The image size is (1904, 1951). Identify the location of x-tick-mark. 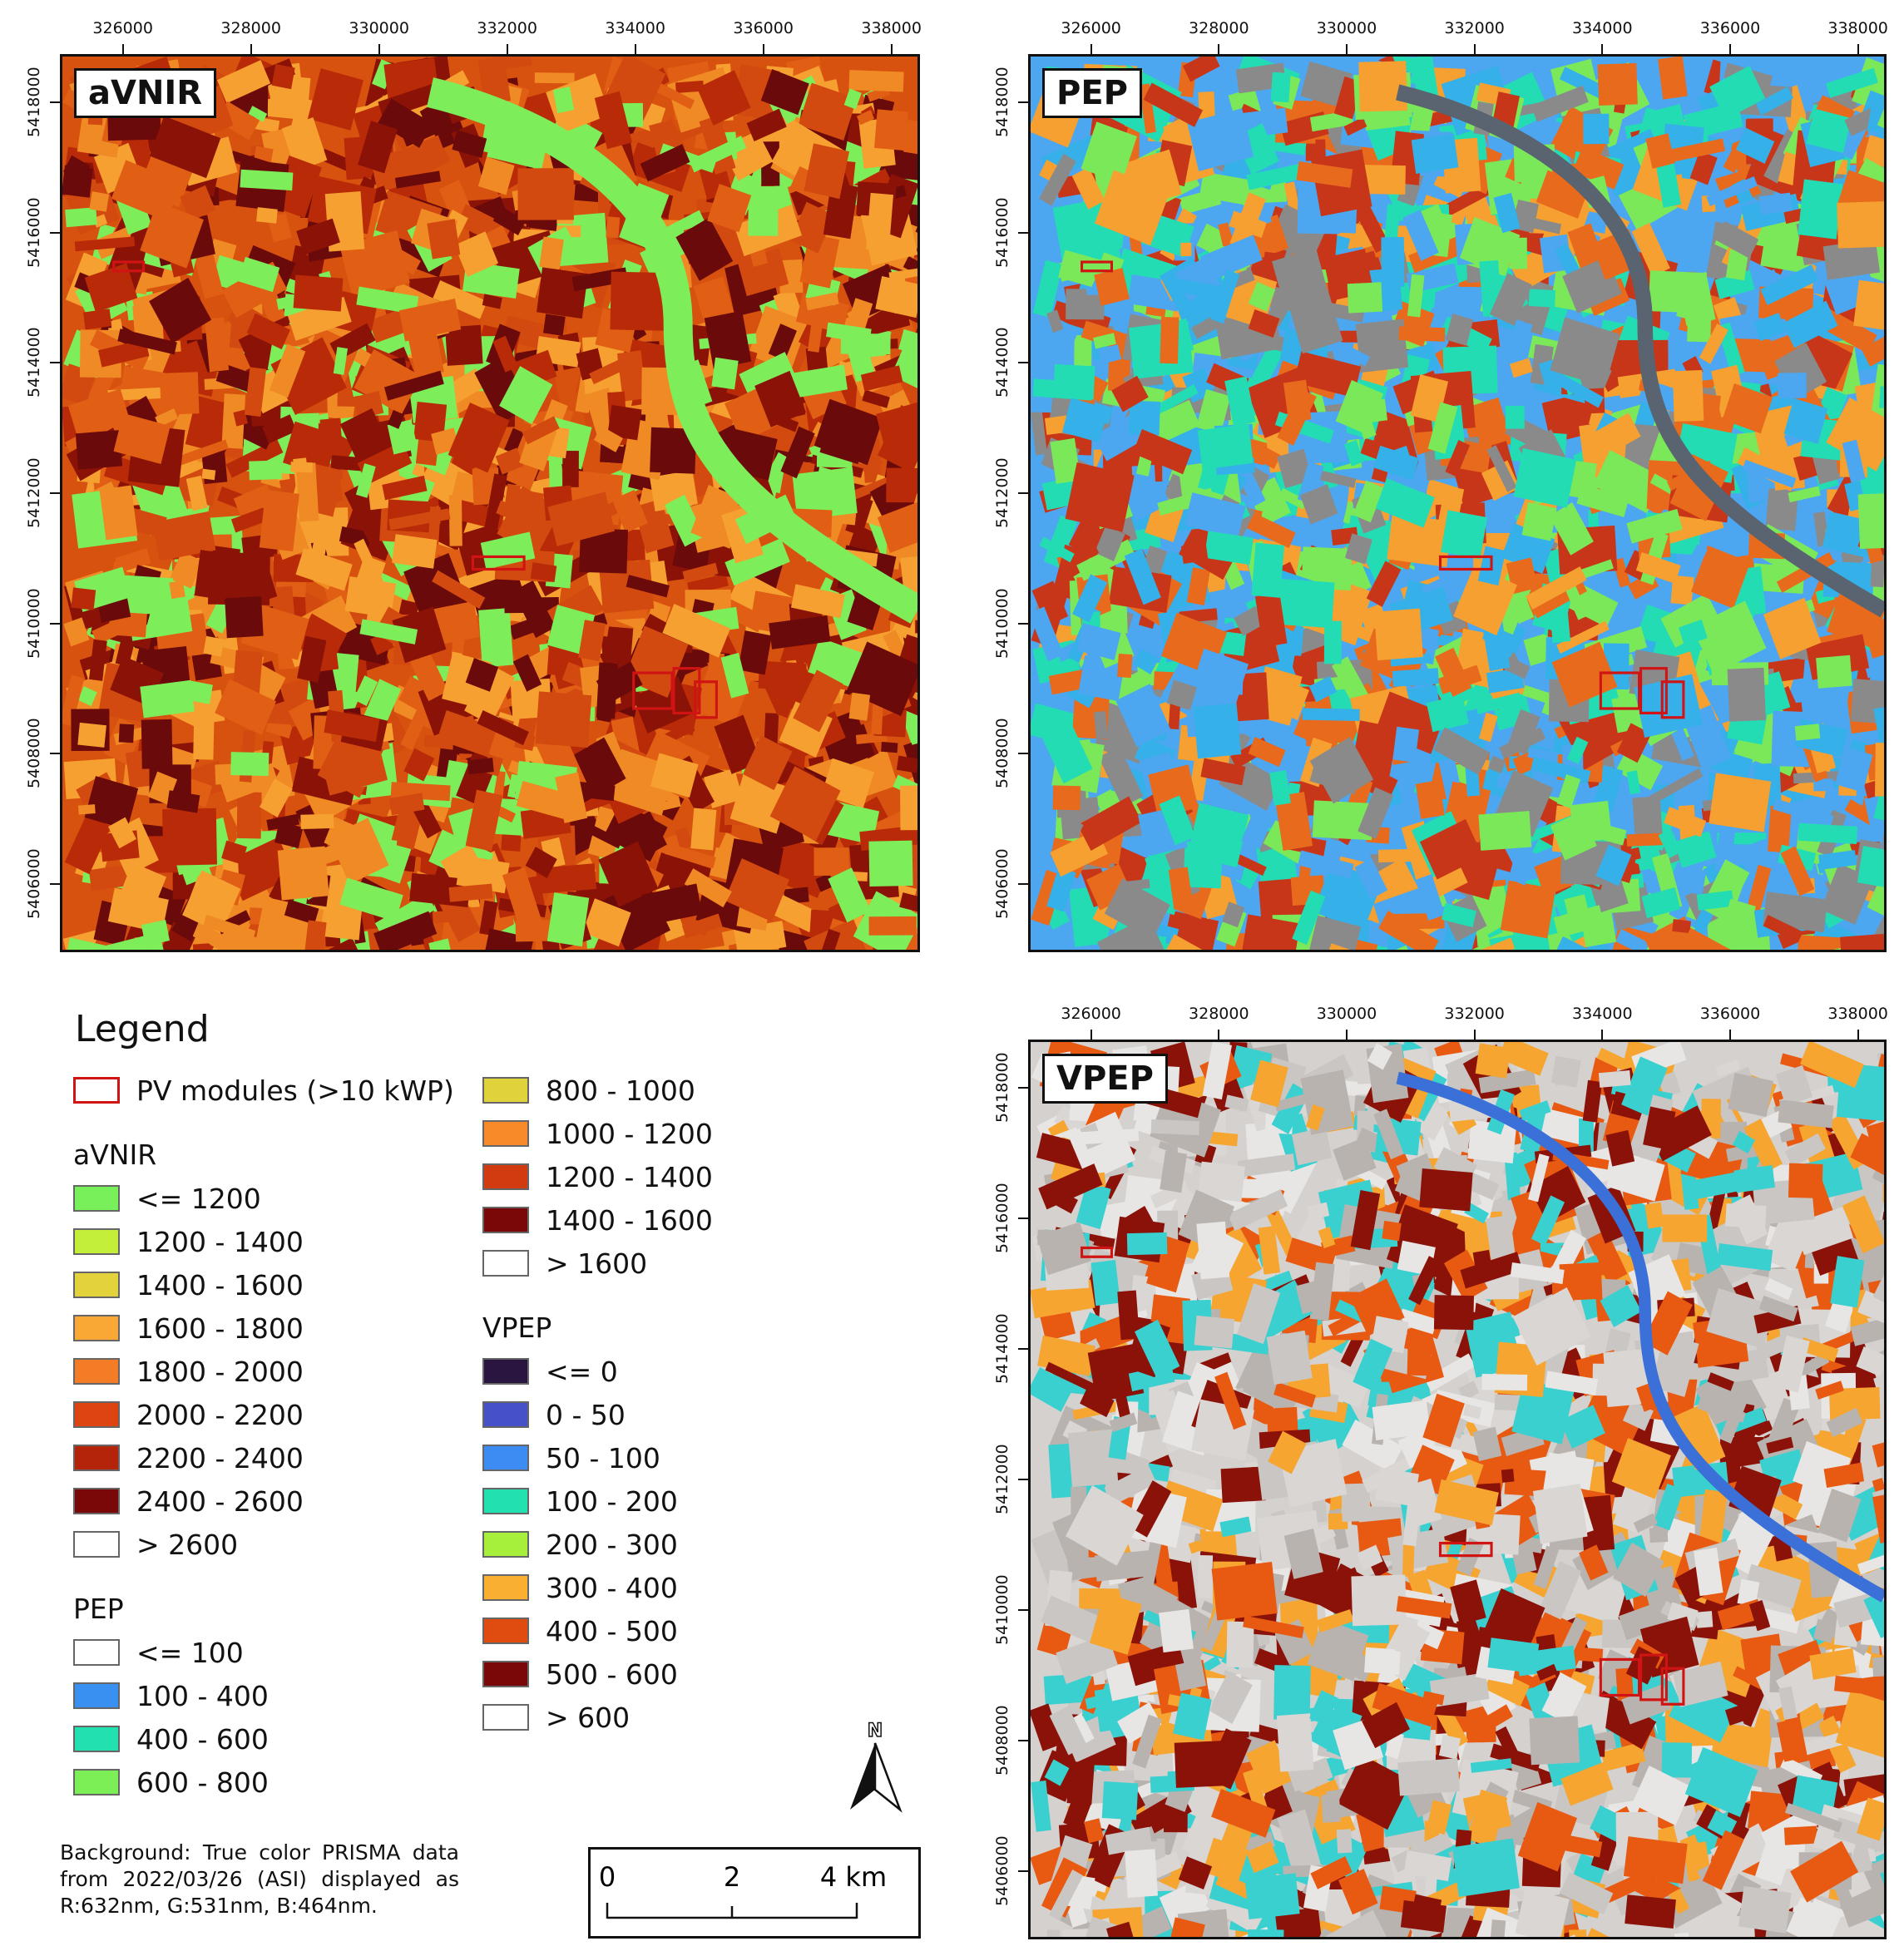
(1091, 1035).